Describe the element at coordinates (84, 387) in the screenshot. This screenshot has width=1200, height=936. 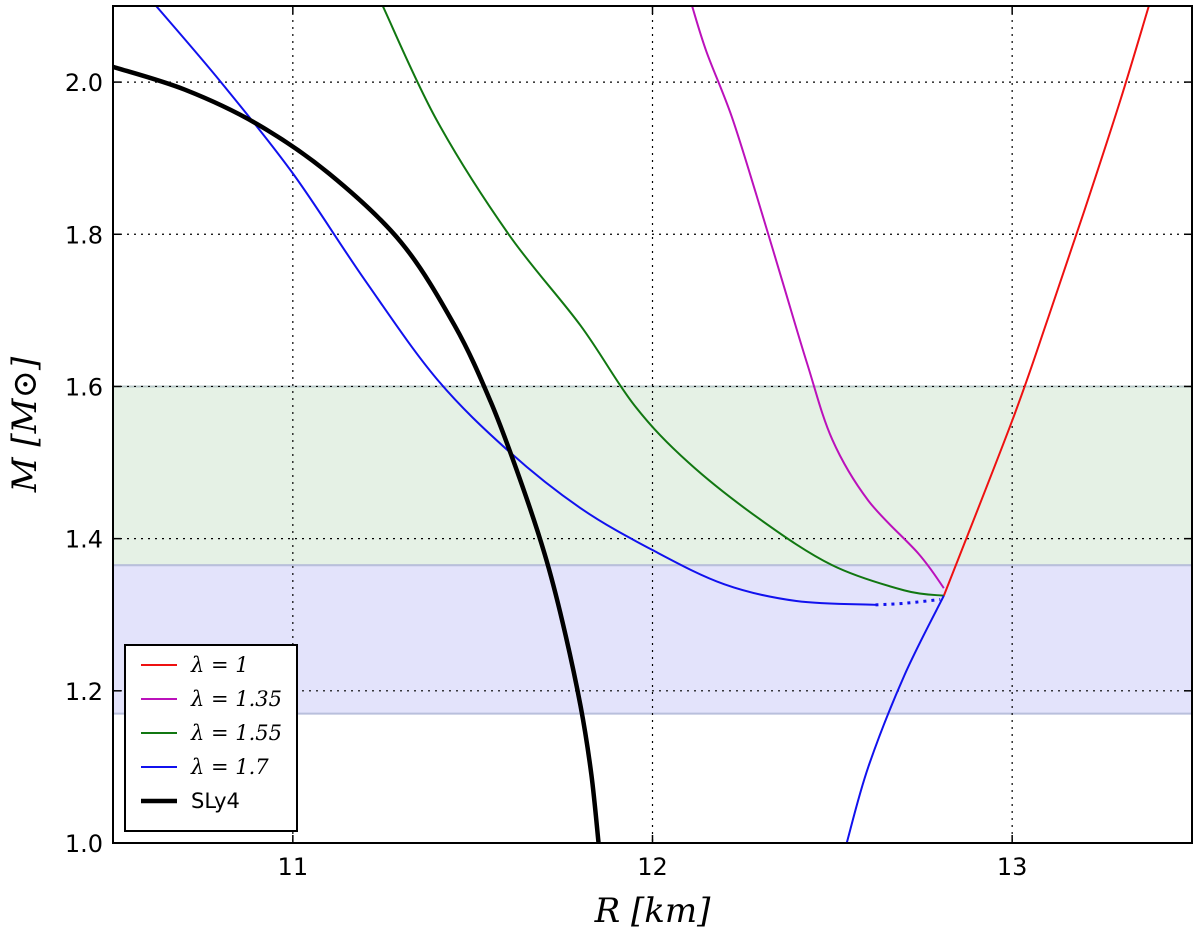
I see `y-tick-label-3: 1.6` at that location.